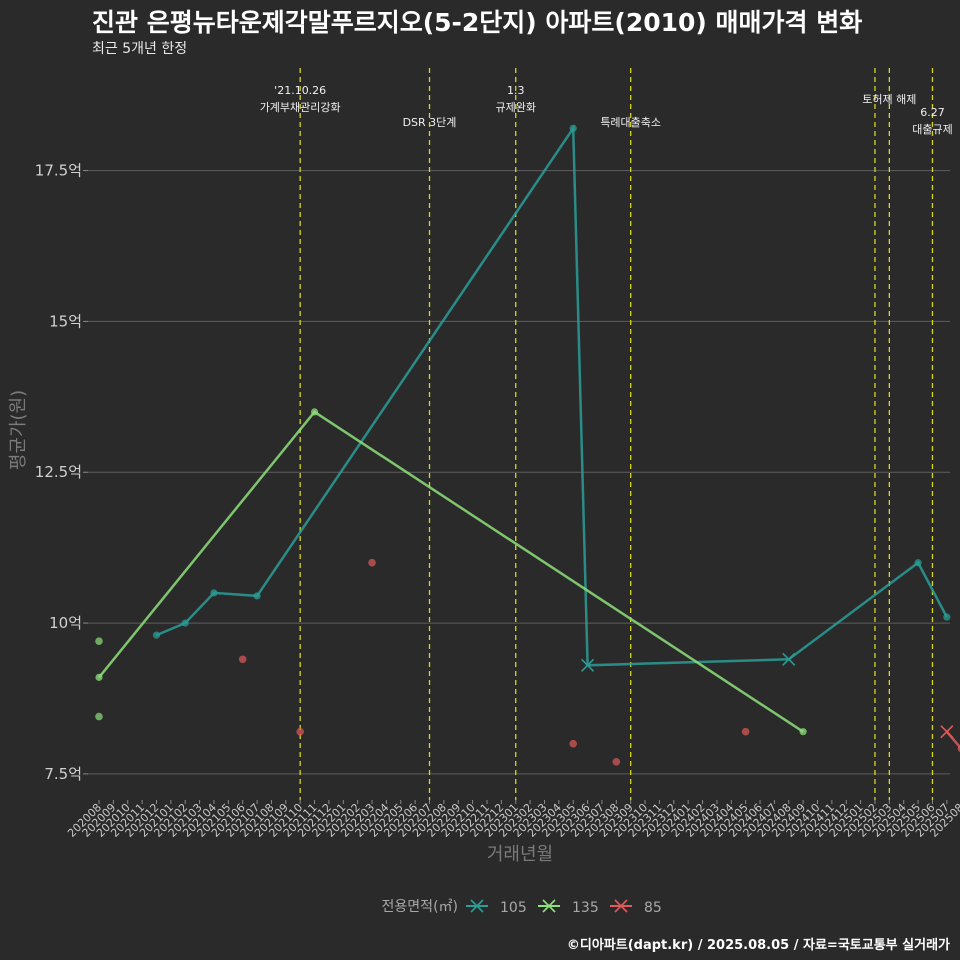 The image size is (960, 960). What do you see at coordinates (18, 430) in the screenshot?
I see `y-axis-title: 평균가(원)` at bounding box center [18, 430].